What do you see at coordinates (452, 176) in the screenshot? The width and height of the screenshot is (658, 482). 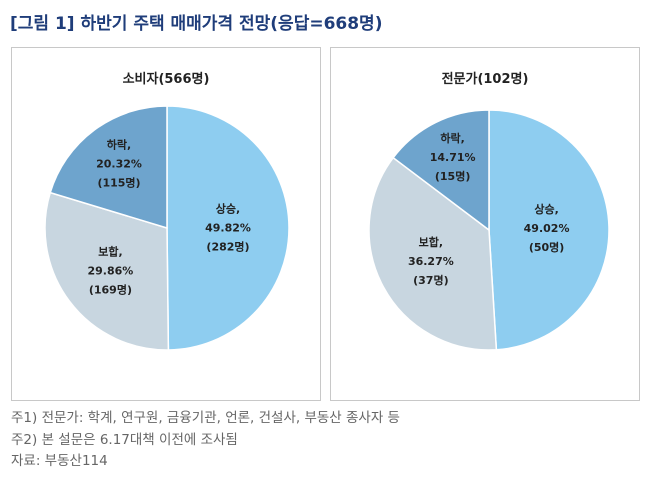 I see `slice-label-하락-2: (15명)` at bounding box center [452, 176].